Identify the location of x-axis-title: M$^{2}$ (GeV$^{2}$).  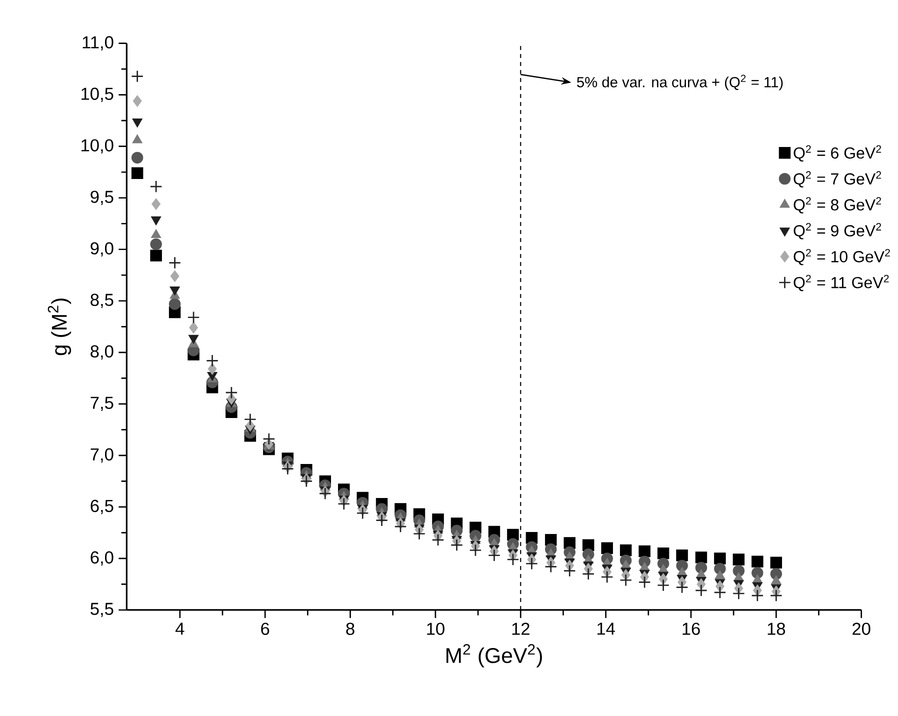
(494, 656).